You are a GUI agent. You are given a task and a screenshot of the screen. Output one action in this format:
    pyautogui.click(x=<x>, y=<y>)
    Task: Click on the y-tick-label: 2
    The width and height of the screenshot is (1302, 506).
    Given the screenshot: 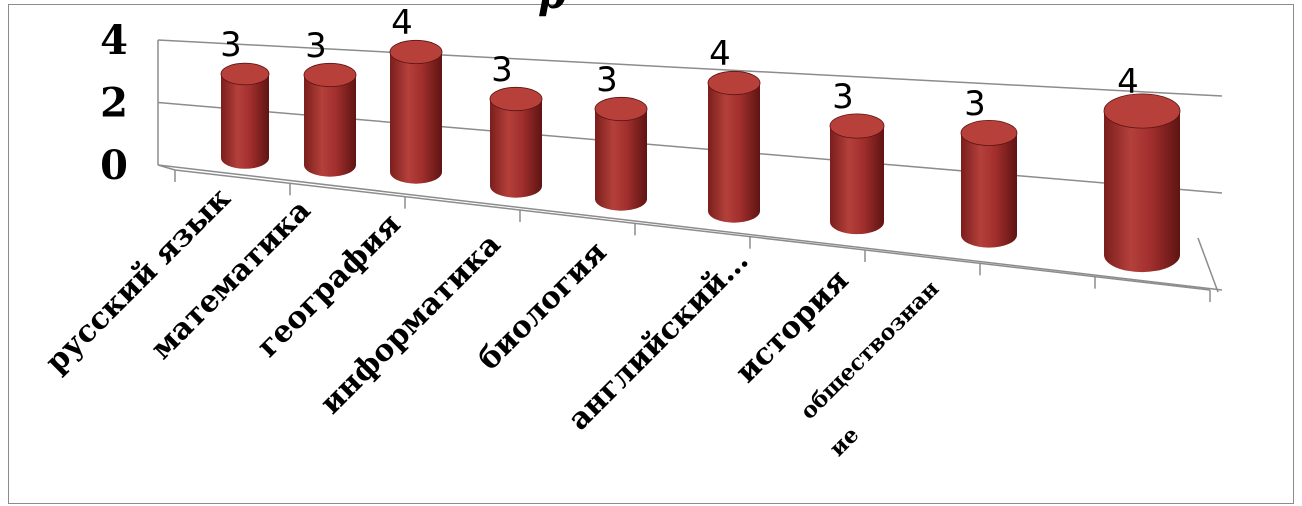 What is the action you would take?
    pyautogui.click(x=114, y=103)
    